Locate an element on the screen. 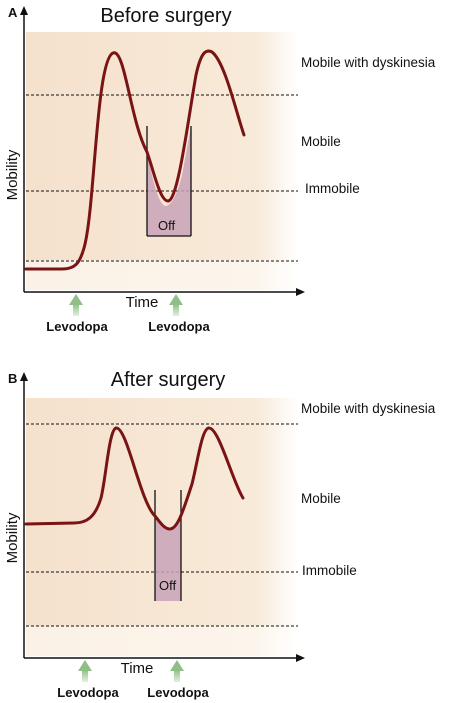 This screenshot has width=454, height=703. panel-b-lower-zone is located at coordinates (162, 641).